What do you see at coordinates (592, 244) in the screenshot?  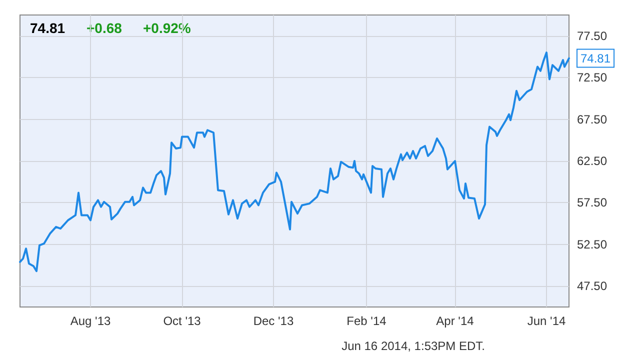 I see `y-tick-label: 52.50` at bounding box center [592, 244].